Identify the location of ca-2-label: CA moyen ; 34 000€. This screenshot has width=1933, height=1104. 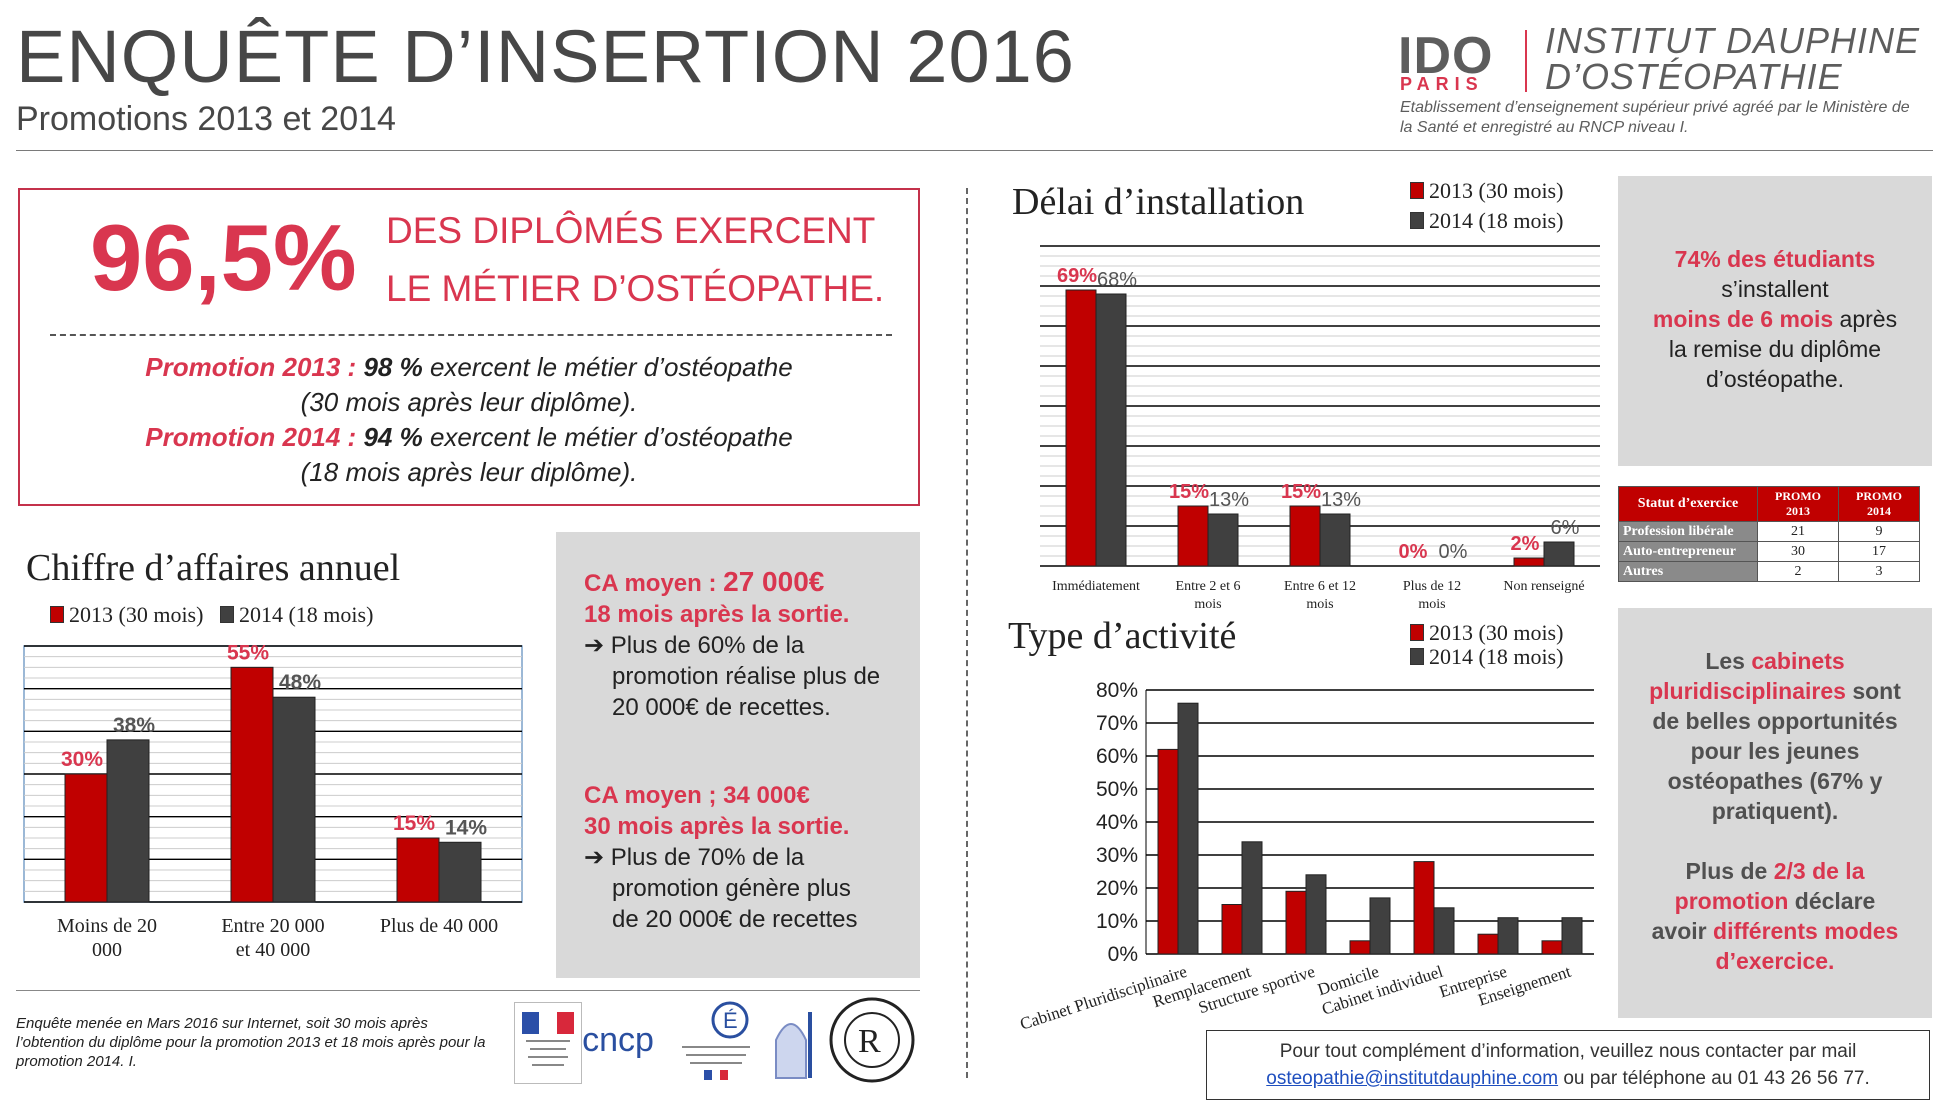
(697, 795).